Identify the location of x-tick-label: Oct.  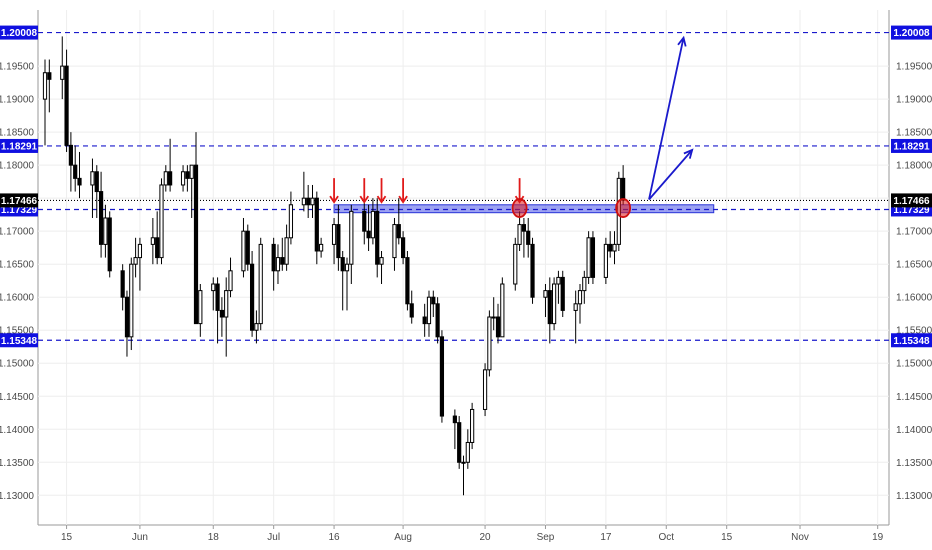
(666, 537).